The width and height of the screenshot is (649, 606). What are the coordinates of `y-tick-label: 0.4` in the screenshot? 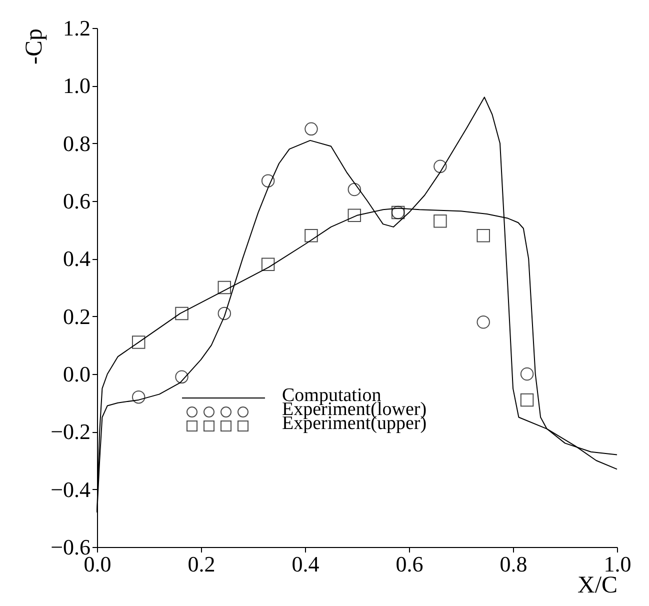 It's located at (76, 259).